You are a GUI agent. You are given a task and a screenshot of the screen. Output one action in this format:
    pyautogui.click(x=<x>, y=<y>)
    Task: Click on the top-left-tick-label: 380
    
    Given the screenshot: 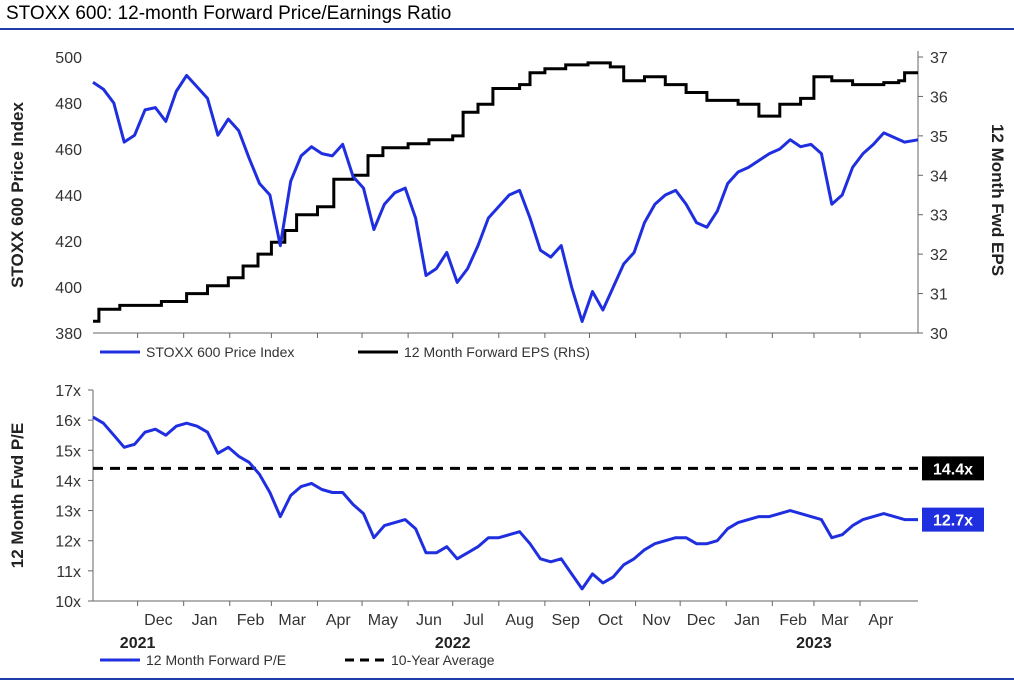 What is the action you would take?
    pyautogui.click(x=68, y=334)
    